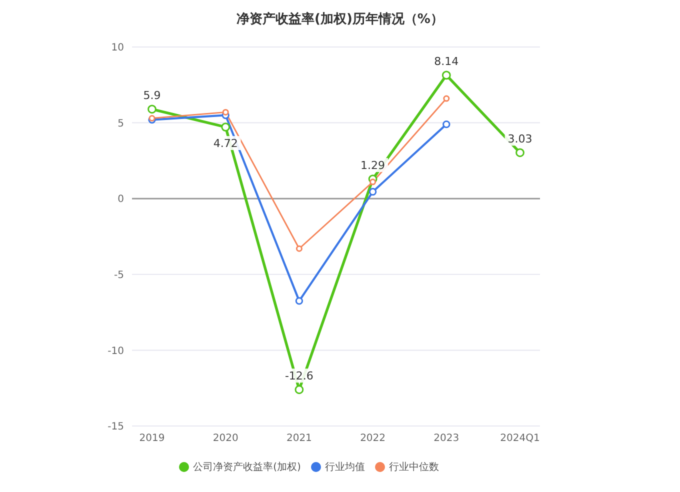 The image size is (680, 492). Describe the element at coordinates (152, 438) in the screenshot. I see `x-tick-label: 2019` at that location.